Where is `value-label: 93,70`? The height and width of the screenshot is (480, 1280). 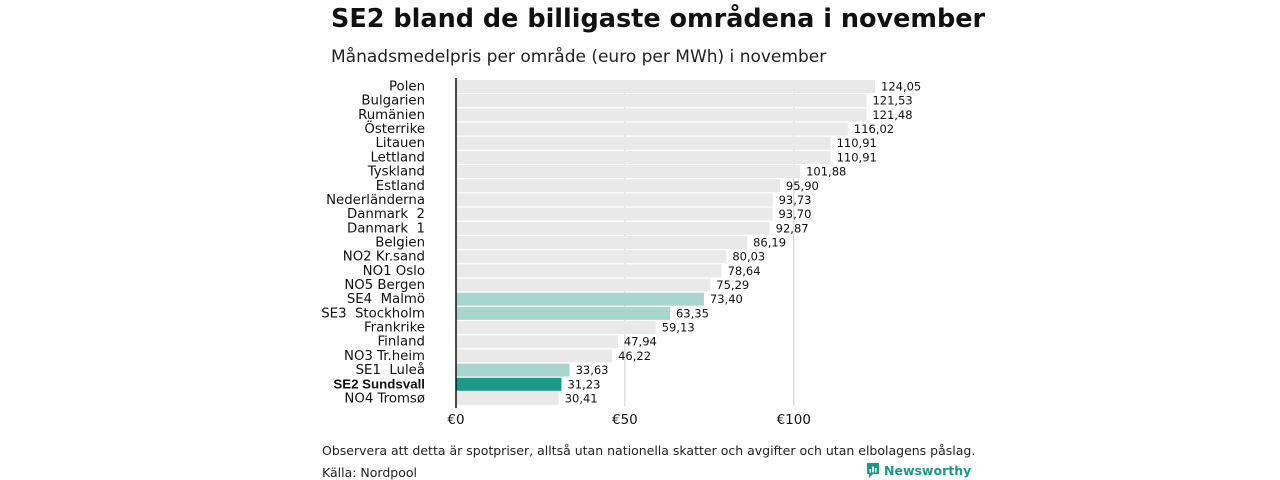
value-label: 93,70 is located at coordinates (794, 214).